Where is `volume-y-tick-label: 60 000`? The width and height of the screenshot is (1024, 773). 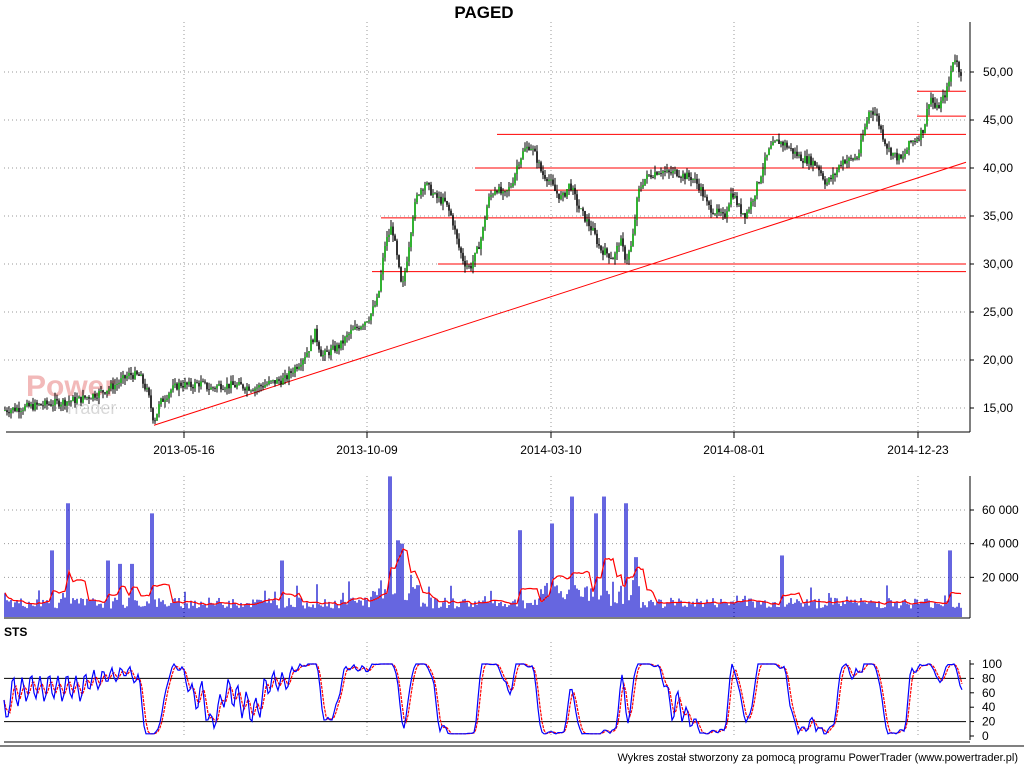 volume-y-tick-label: 60 000 is located at coordinates (1000, 510).